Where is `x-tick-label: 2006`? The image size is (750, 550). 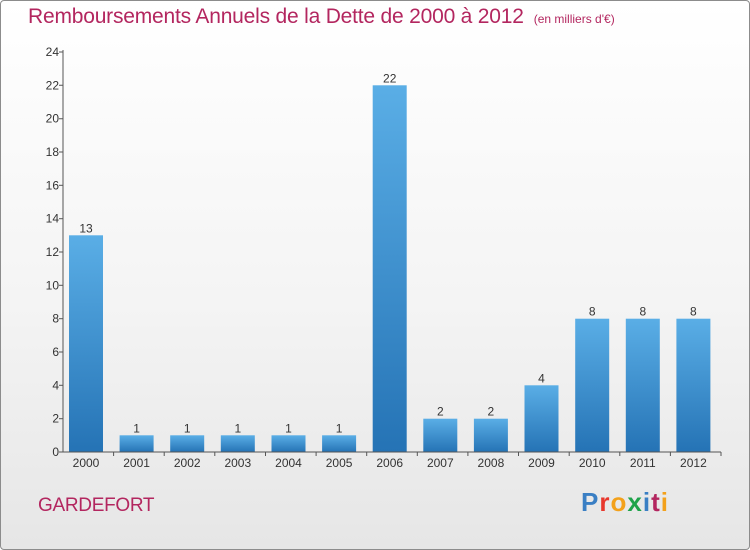 x-tick-label: 2006 is located at coordinates (389, 463).